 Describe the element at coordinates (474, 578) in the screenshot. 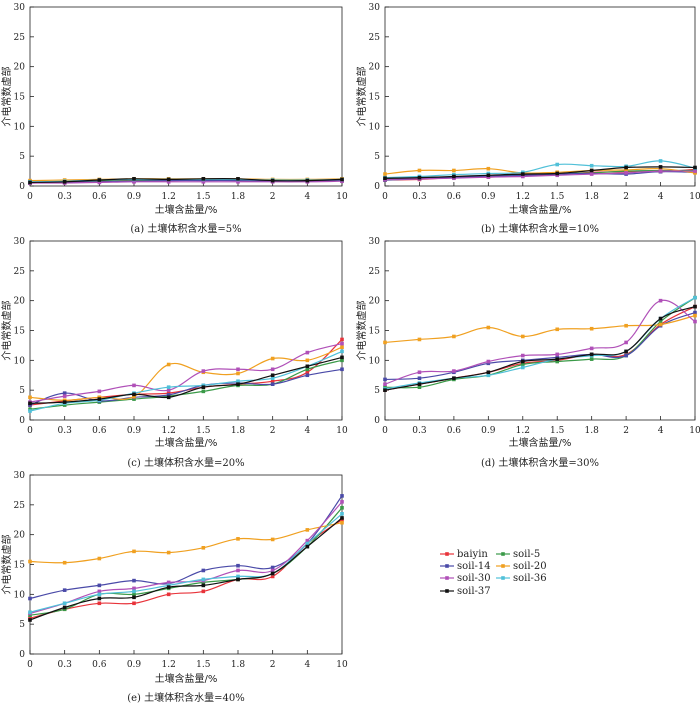

I see `legend-label: soil-30` at that location.